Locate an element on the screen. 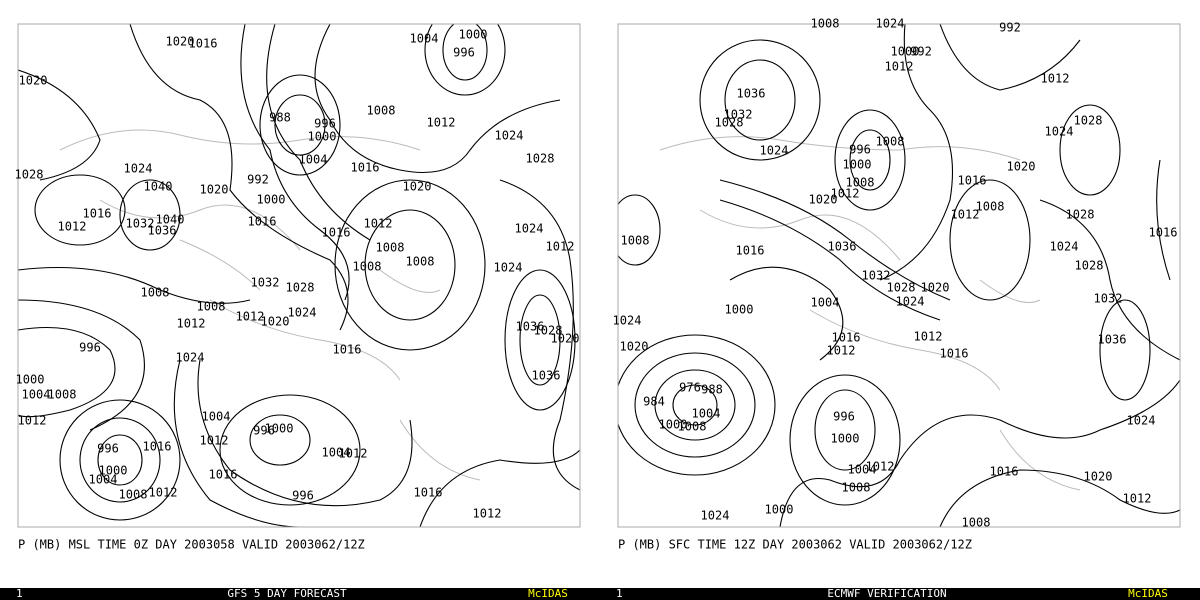  contour-label: 988 is located at coordinates (712, 390).